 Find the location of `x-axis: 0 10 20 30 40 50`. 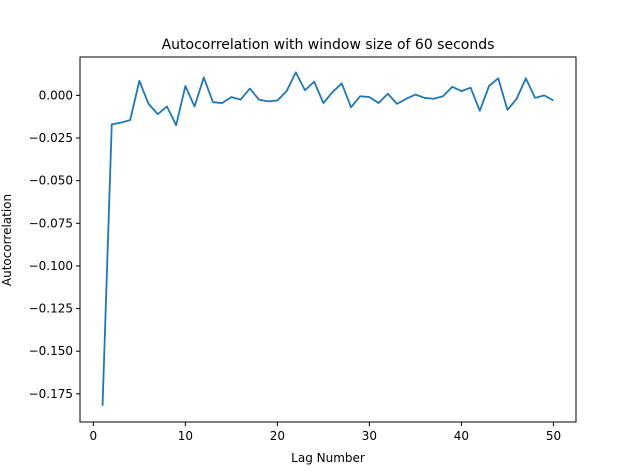

x-axis: 0 10 20 30 40 50 is located at coordinates (325, 432).